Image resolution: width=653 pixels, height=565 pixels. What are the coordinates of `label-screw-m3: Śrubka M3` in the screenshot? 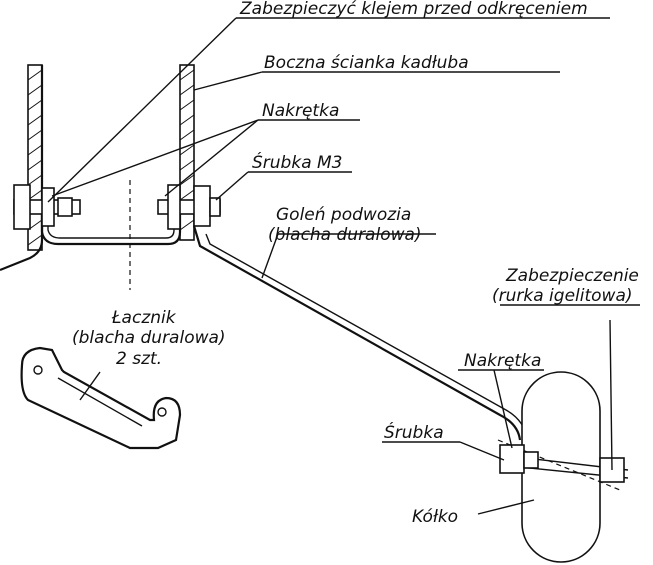 It's located at (297, 162).